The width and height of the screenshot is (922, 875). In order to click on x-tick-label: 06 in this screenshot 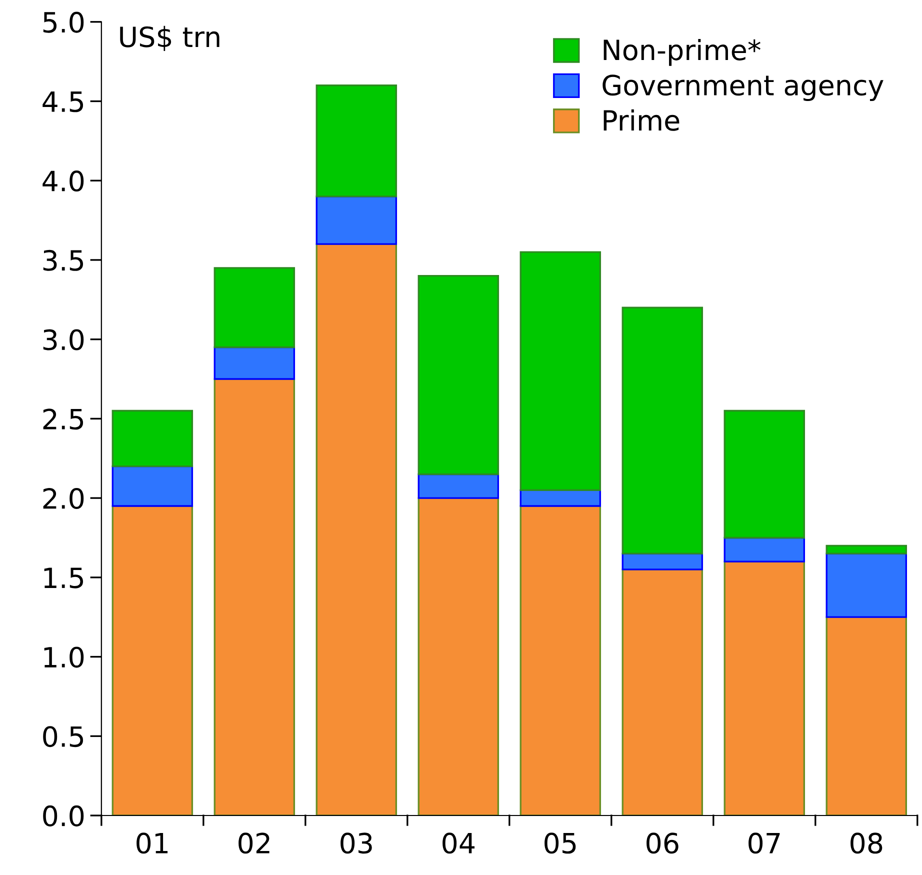, I will do `click(662, 843)`.